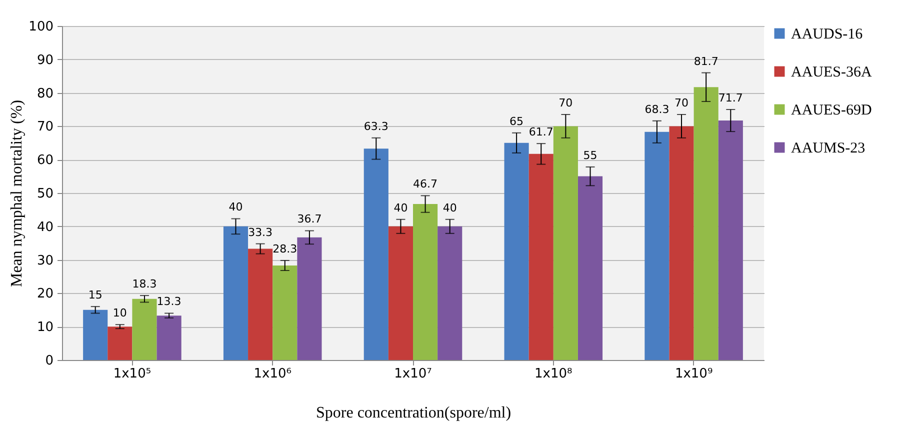 This screenshot has height=426, width=922. Describe the element at coordinates (309, 219) in the screenshot. I see `data-label: 36.7` at that location.